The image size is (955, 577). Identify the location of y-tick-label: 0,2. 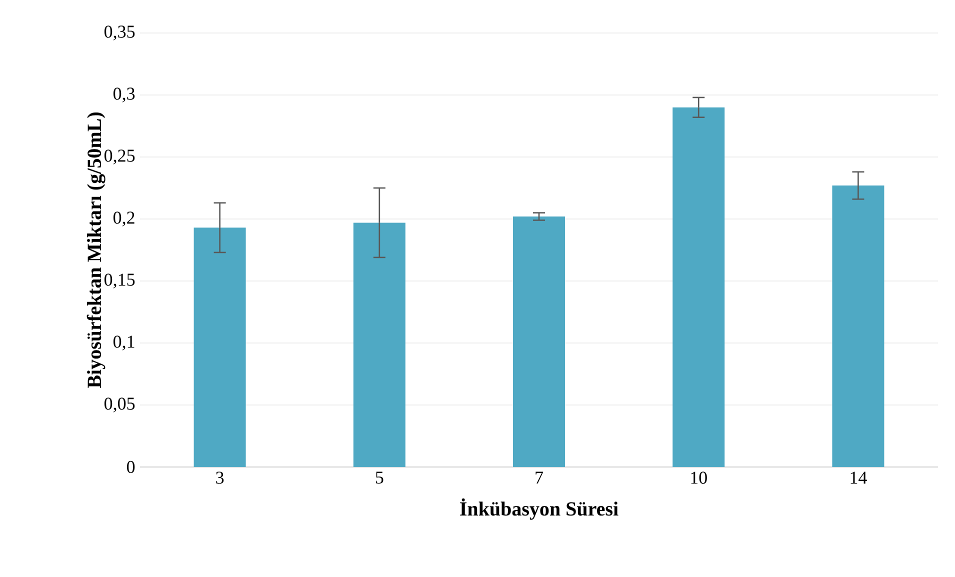
(123, 219).